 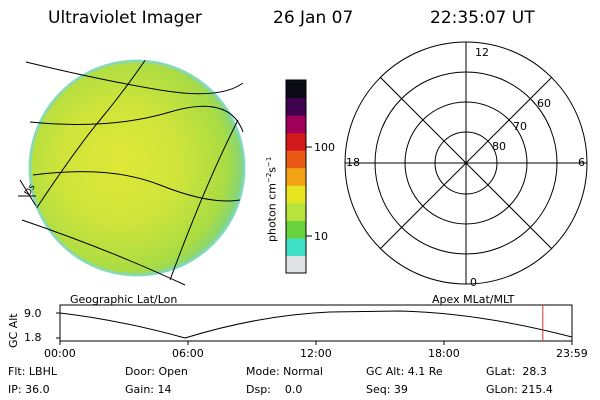 I want to click on status-gain: Gain: 14, so click(x=148, y=389).